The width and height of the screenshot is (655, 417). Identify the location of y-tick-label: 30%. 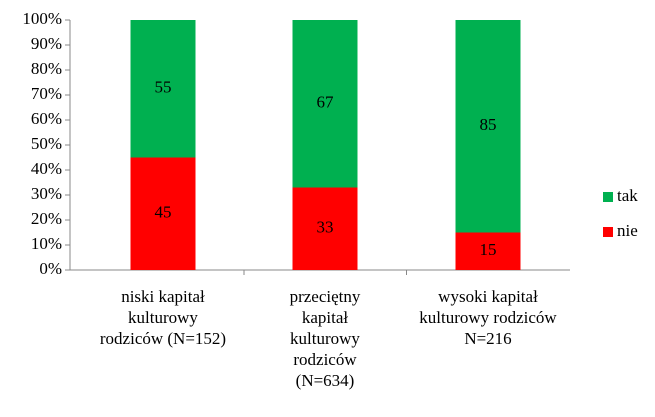
(46, 193).